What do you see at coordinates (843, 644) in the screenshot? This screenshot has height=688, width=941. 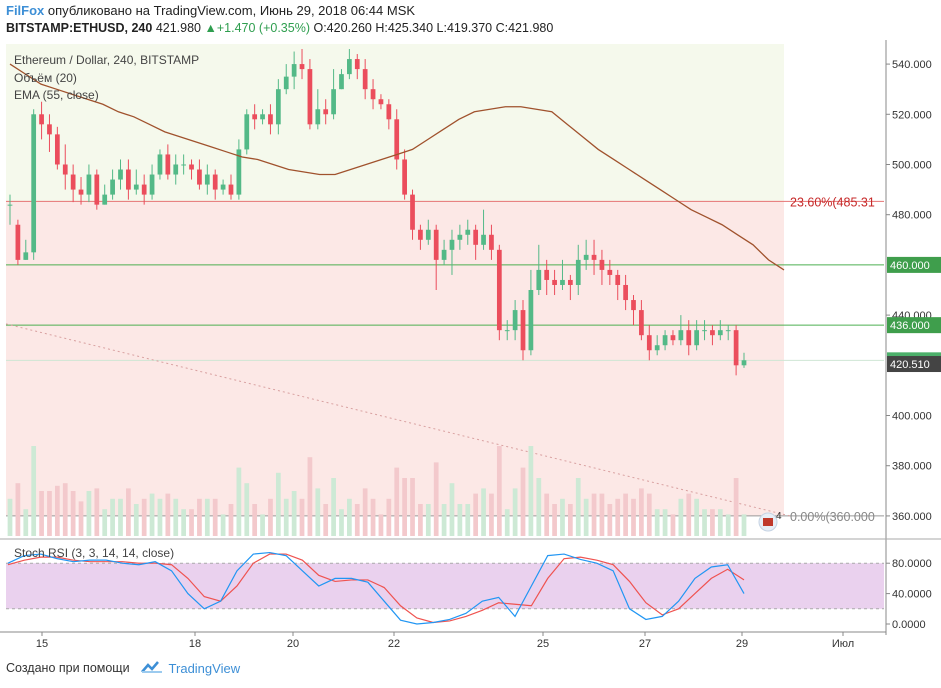 I see `time-tick-label: Июл` at bounding box center [843, 644].